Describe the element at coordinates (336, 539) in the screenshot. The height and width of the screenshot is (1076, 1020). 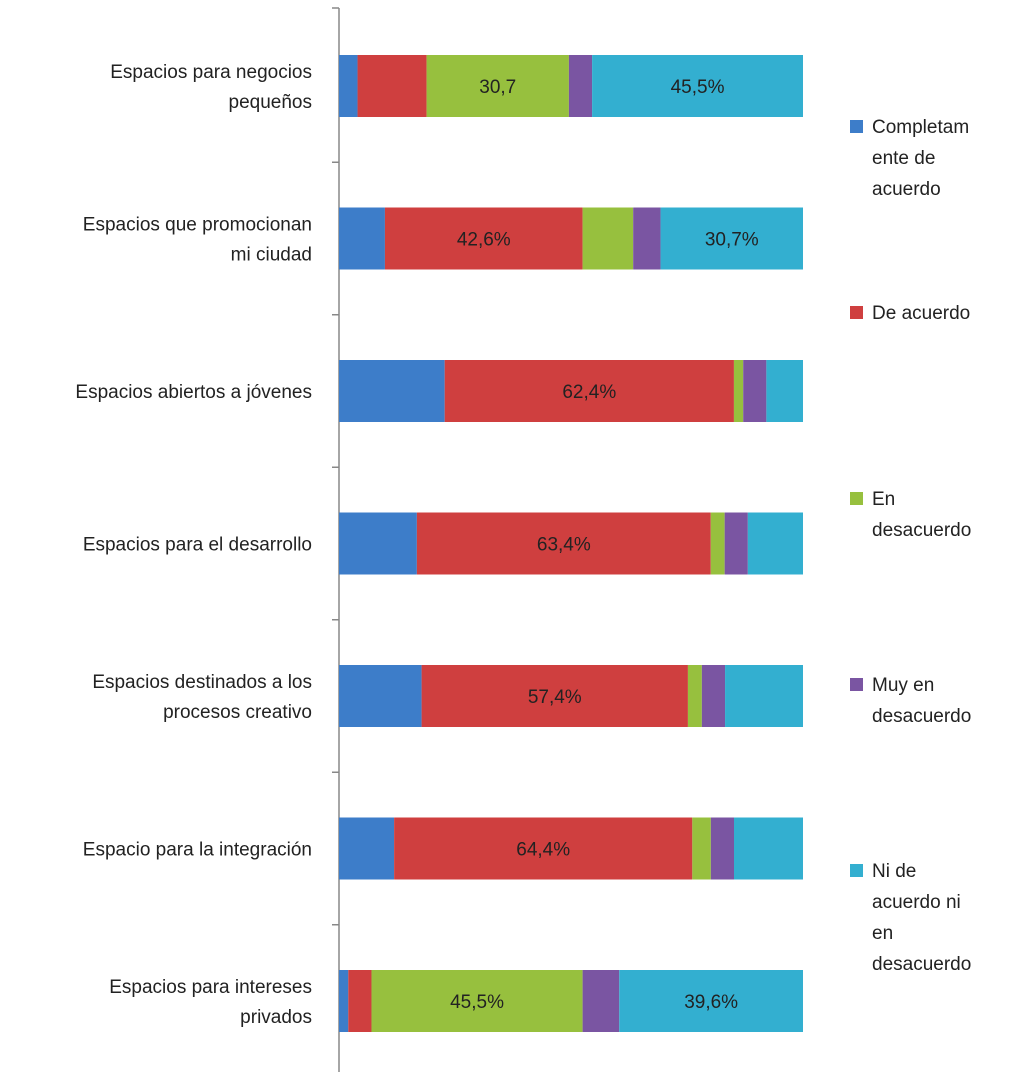
I see `axis` at that location.